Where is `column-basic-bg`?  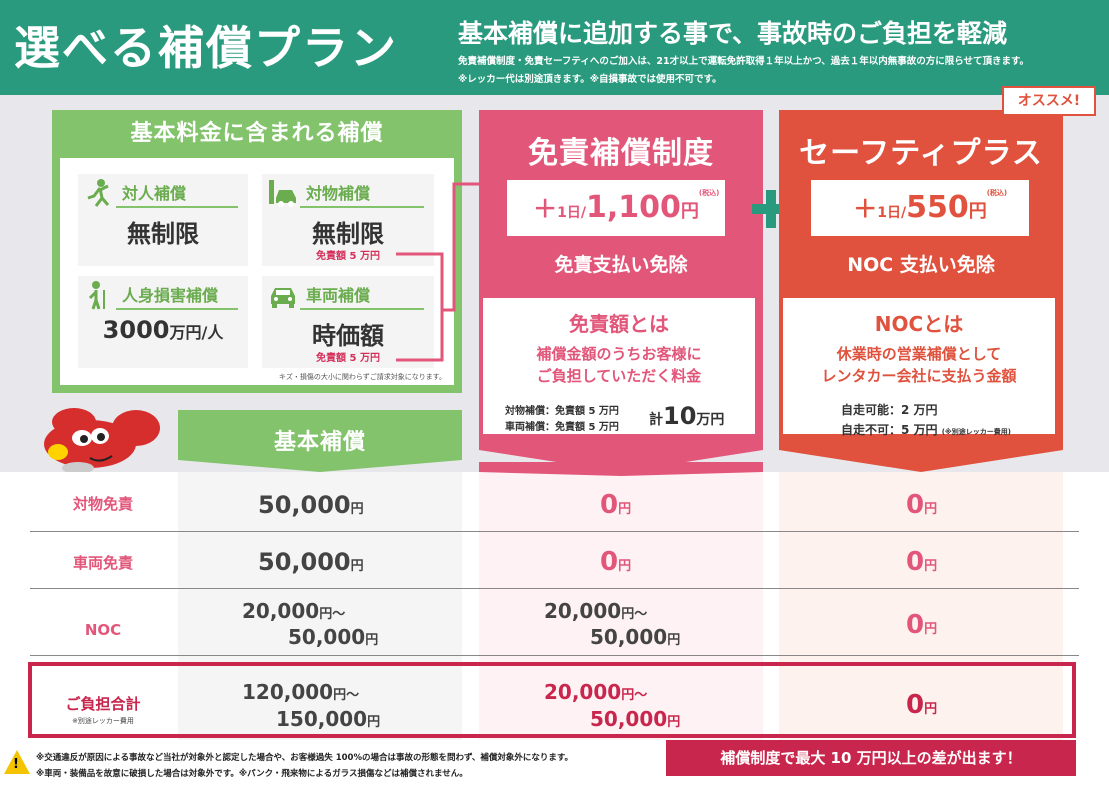
column-basic-bg is located at coordinates (320, 606).